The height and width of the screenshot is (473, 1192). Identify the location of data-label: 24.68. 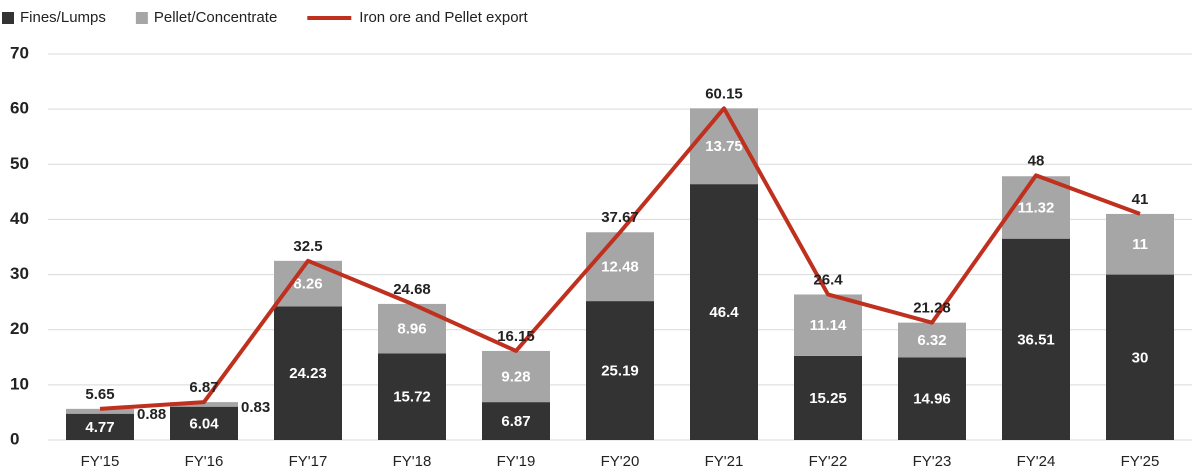
(412, 289).